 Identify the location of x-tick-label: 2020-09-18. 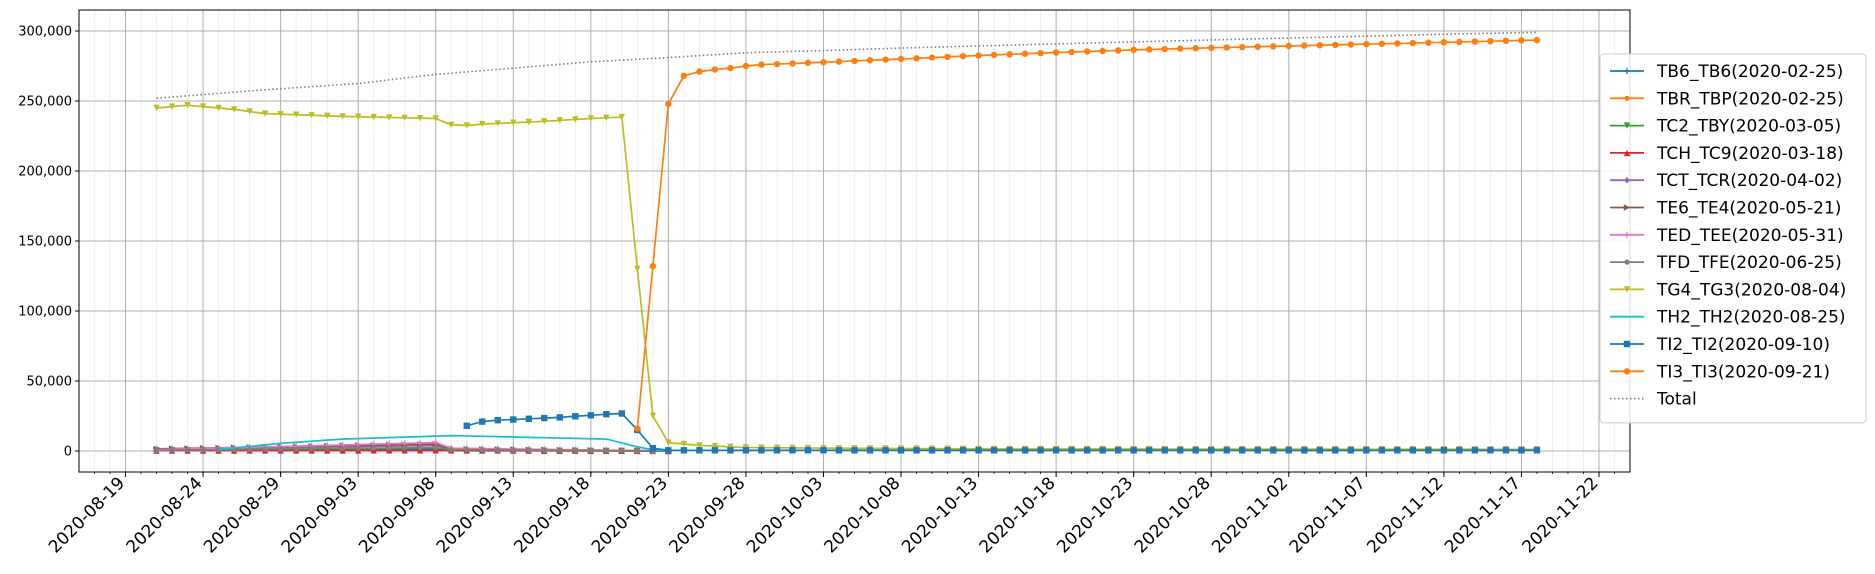
(552, 515).